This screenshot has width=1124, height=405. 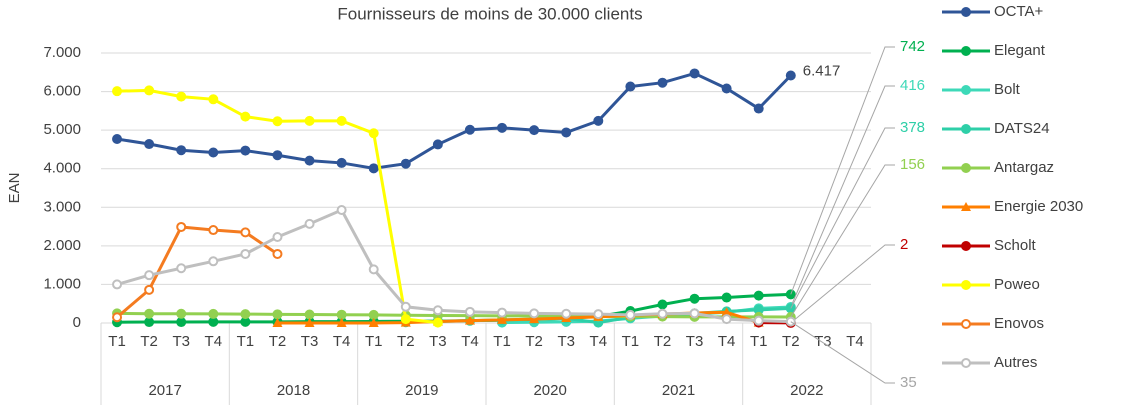 I want to click on y-tick-label: 7.000, so click(x=62, y=52).